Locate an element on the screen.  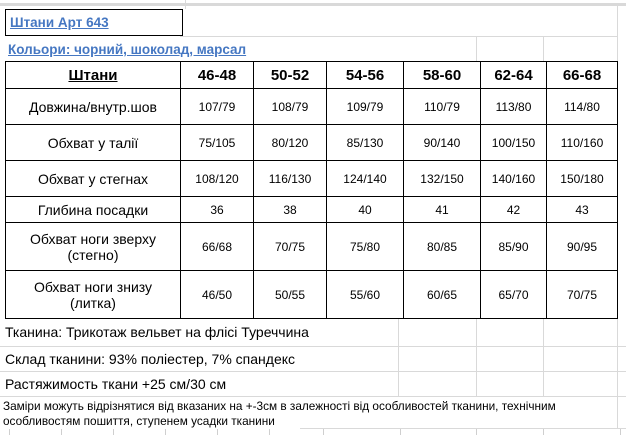
size-value-cell: 43 is located at coordinates (582, 209).